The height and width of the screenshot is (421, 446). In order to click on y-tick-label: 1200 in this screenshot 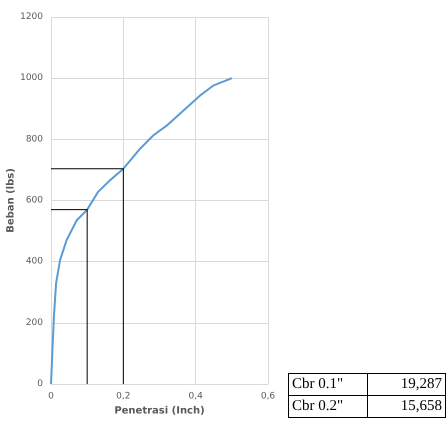, I will do `click(32, 17)`.